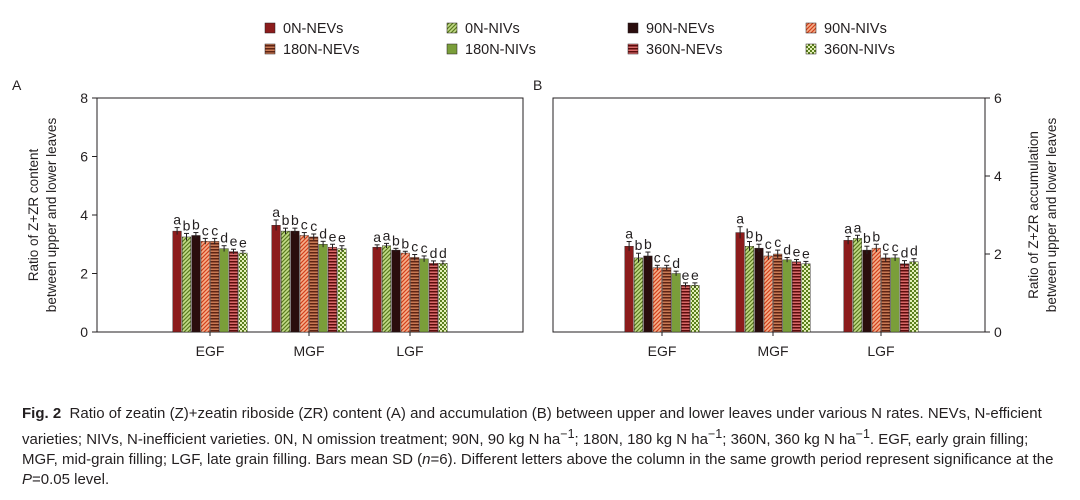 This screenshot has width=1080, height=500. I want to click on panel-a-bar-360n-nevs-mgf, so click(333, 289).